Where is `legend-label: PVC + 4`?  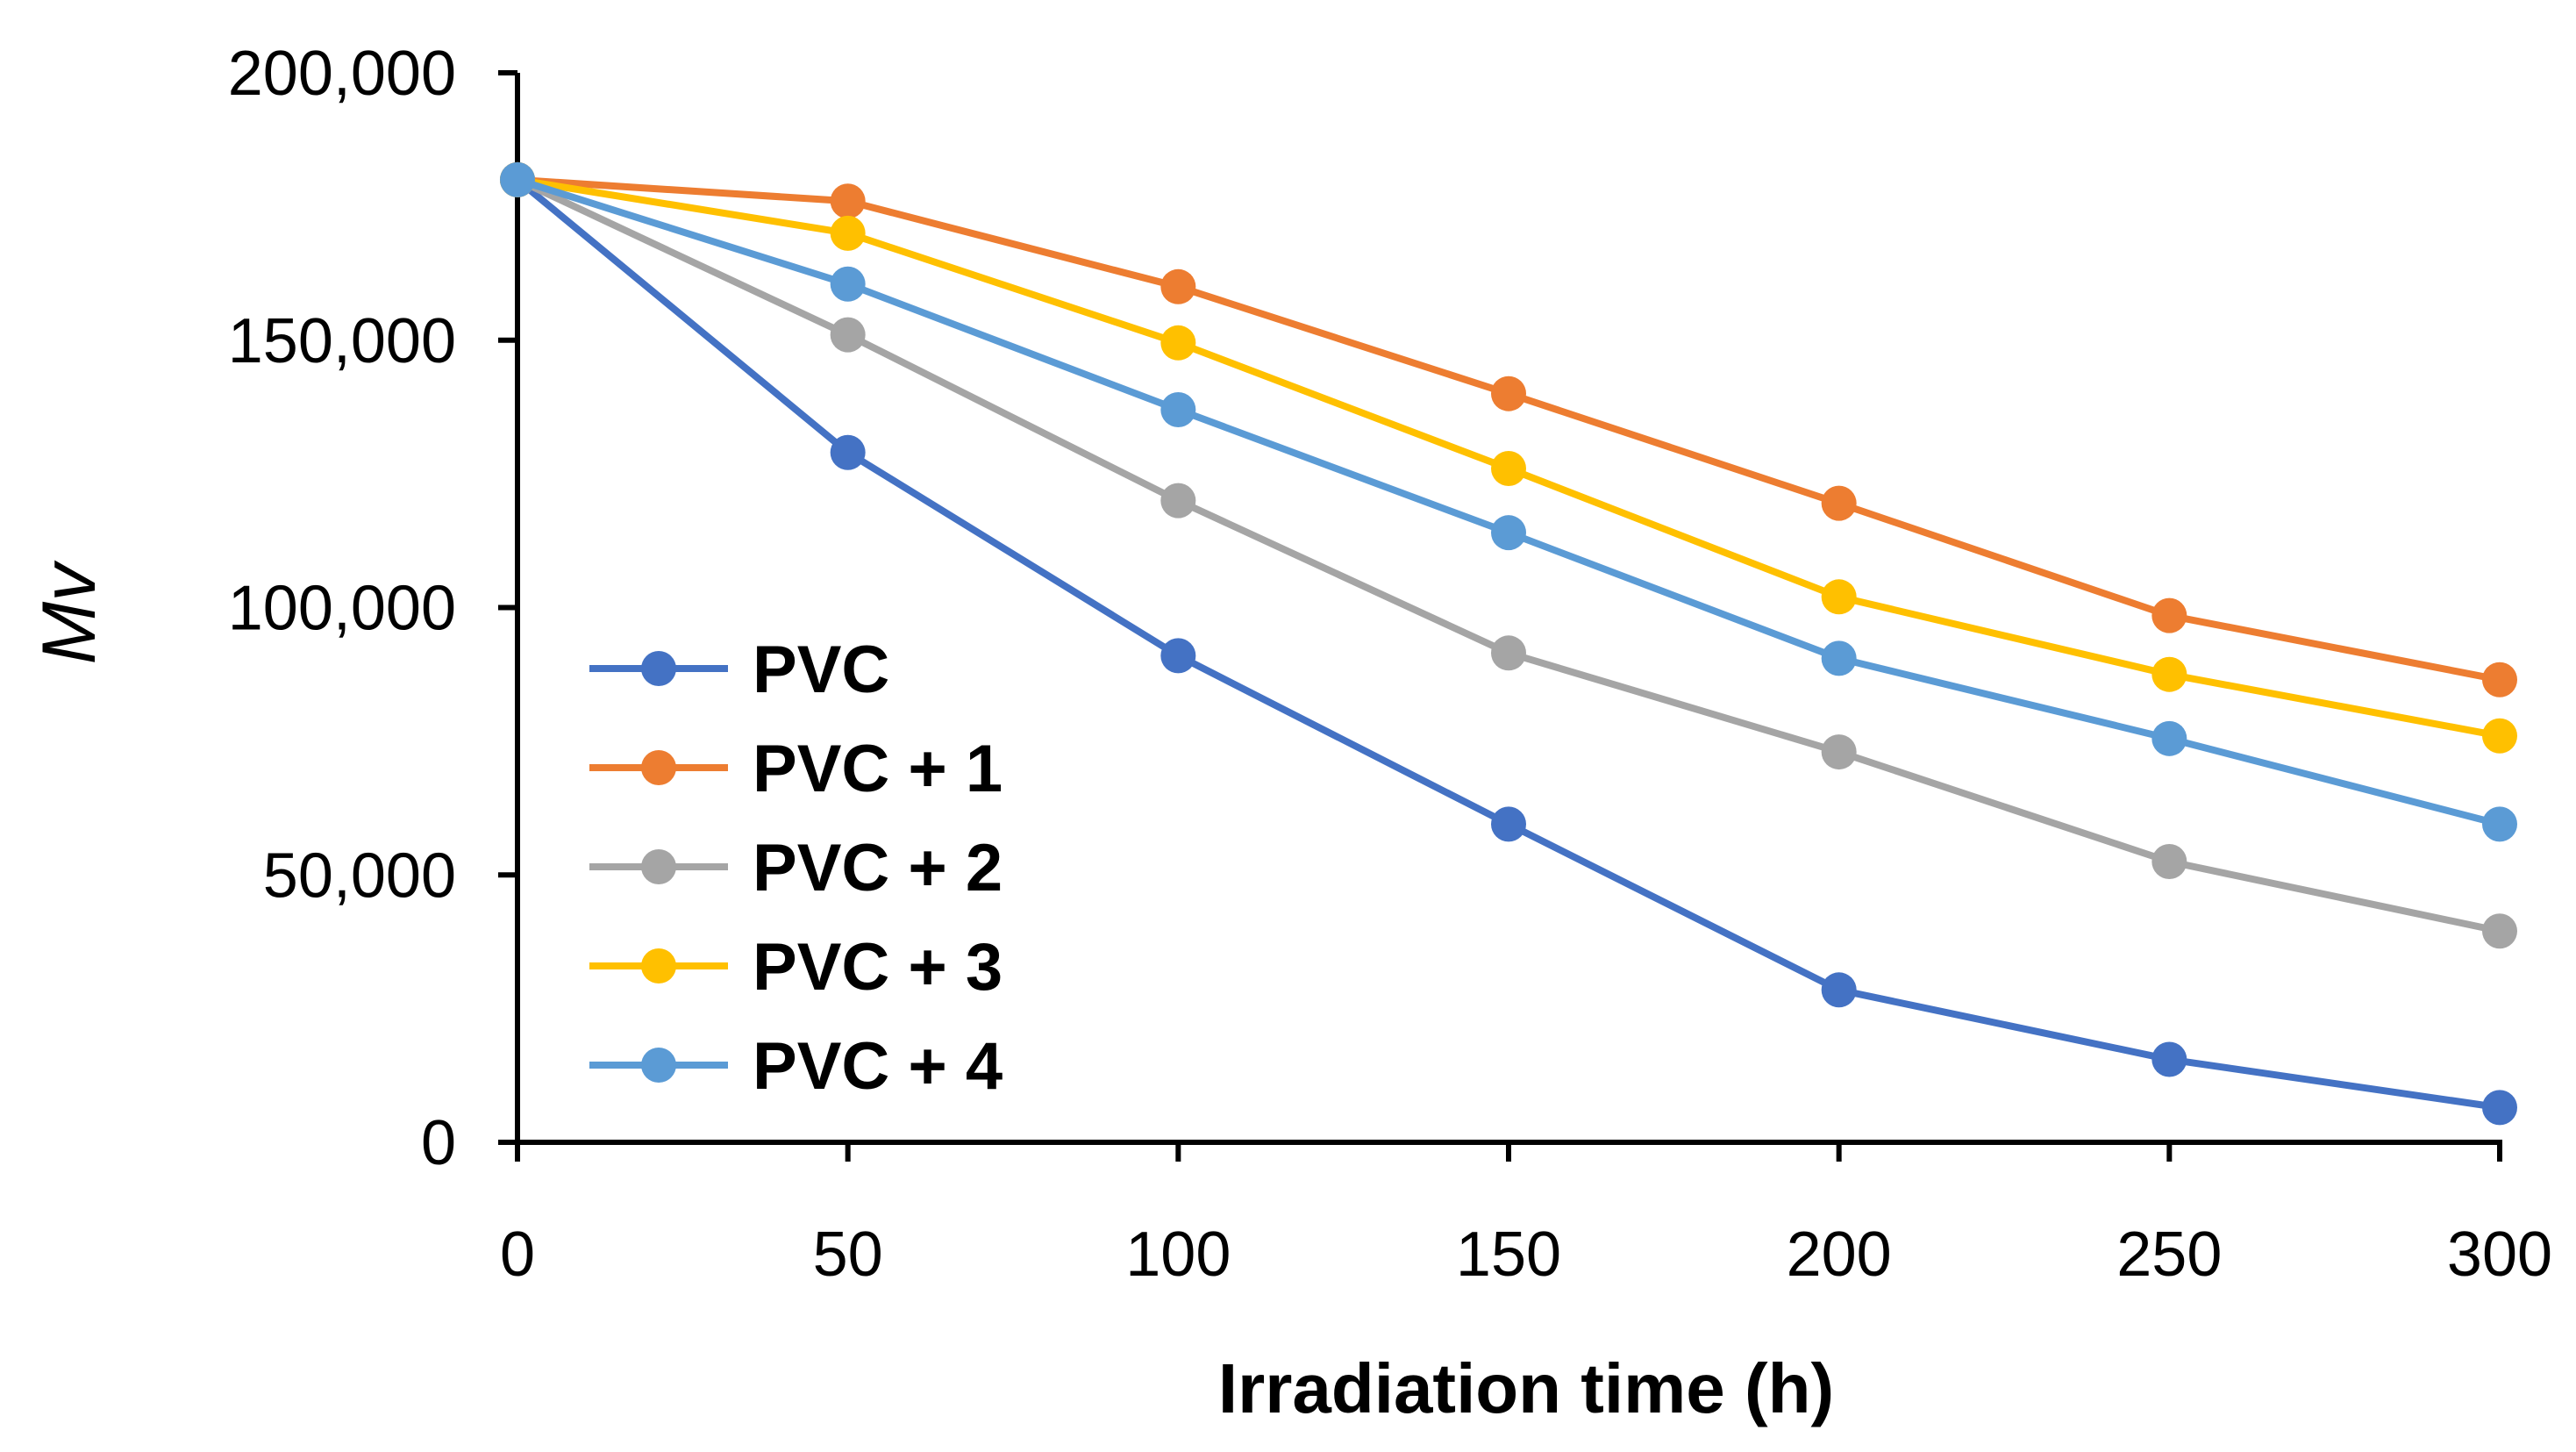 legend-label: PVC + 4 is located at coordinates (878, 1066).